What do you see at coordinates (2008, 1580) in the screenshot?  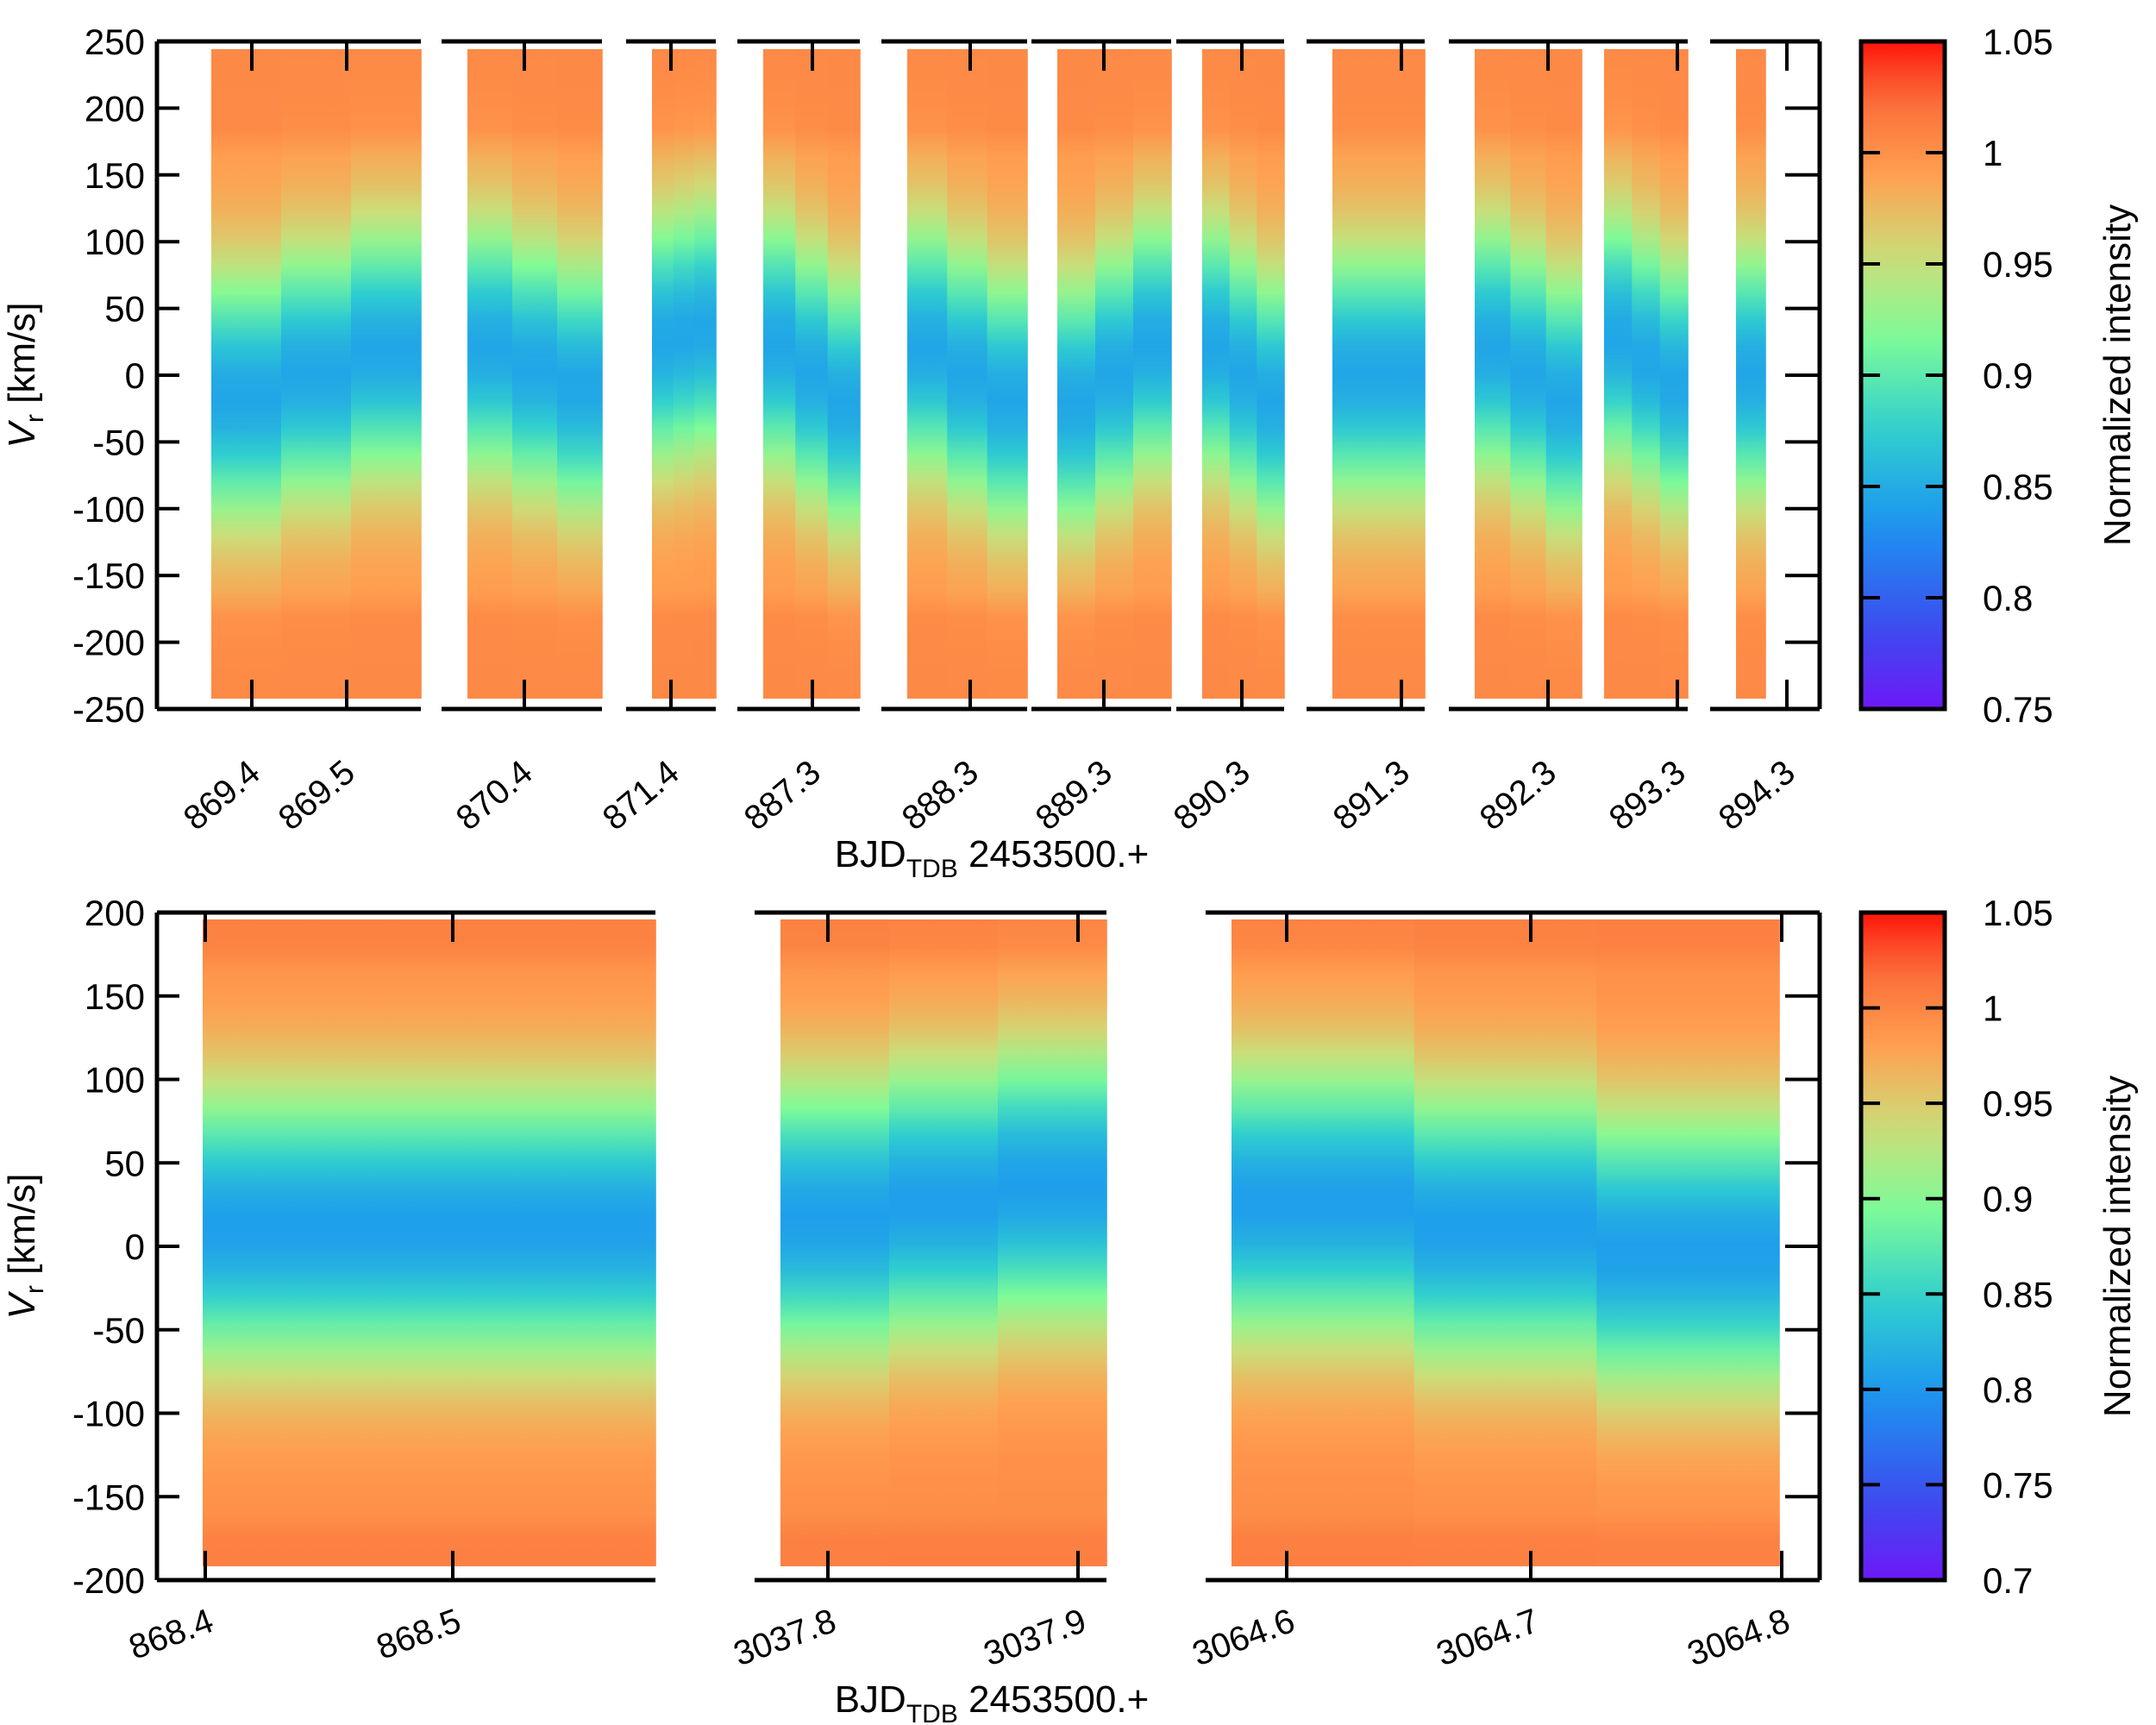 I see `colorbar-tick-label: 0.7` at bounding box center [2008, 1580].